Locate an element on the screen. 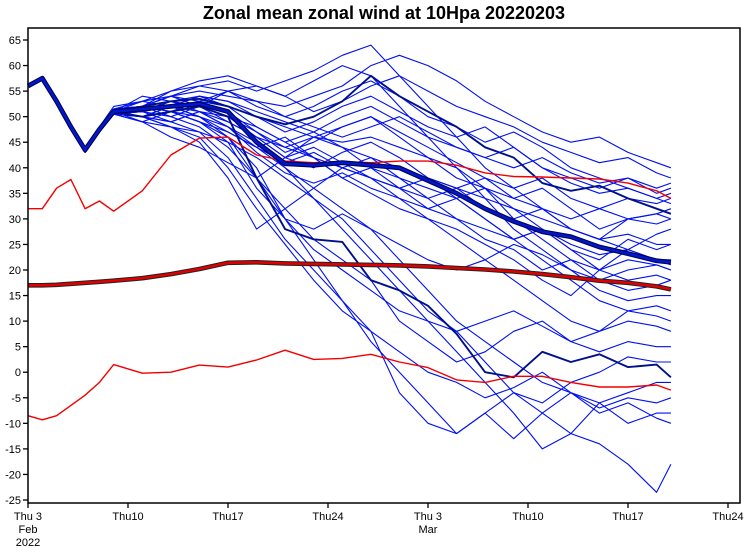  y-tick-label: 50 is located at coordinates (15, 118).